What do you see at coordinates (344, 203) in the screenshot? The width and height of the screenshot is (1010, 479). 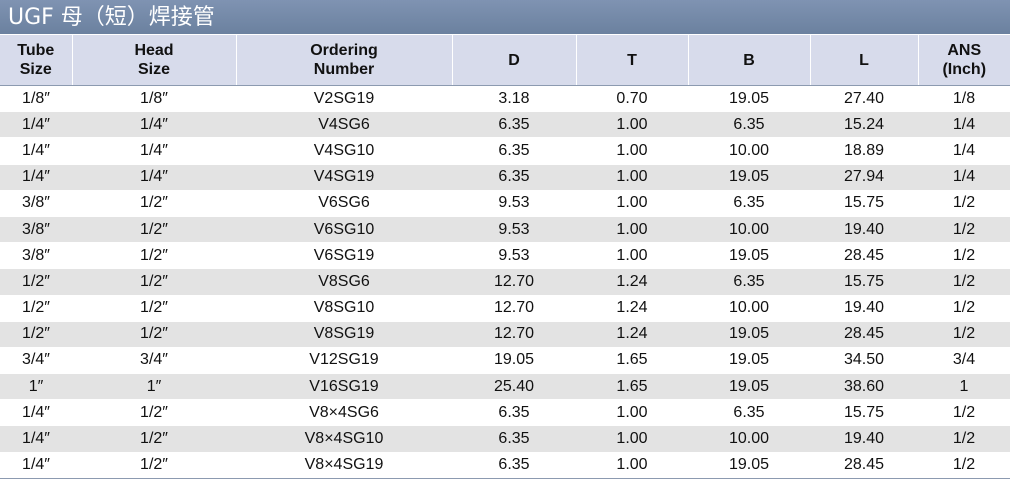 I see `ordering-number-cell: V6SG6` at bounding box center [344, 203].